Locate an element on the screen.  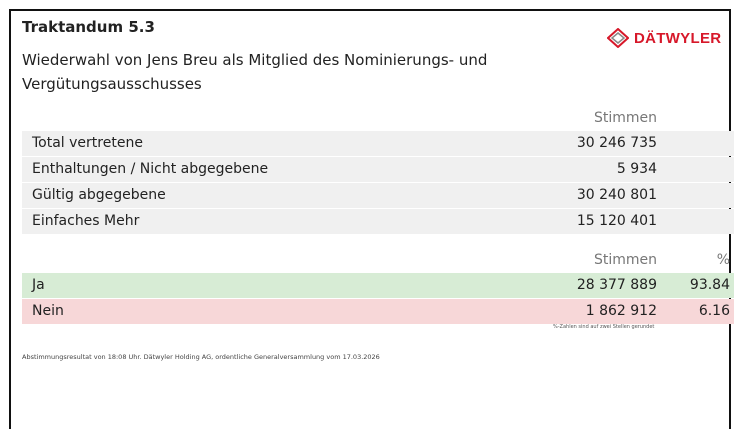
cell: Einfaches Mehr is located at coordinates (86, 221).